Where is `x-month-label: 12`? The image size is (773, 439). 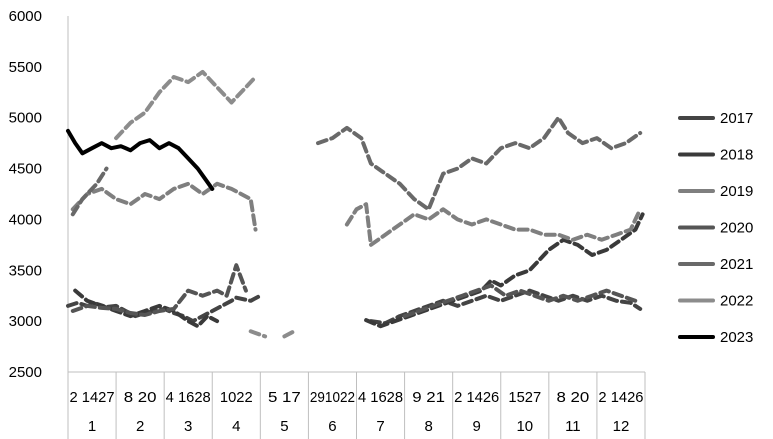
x-month-label: 12 is located at coordinates (621, 426).